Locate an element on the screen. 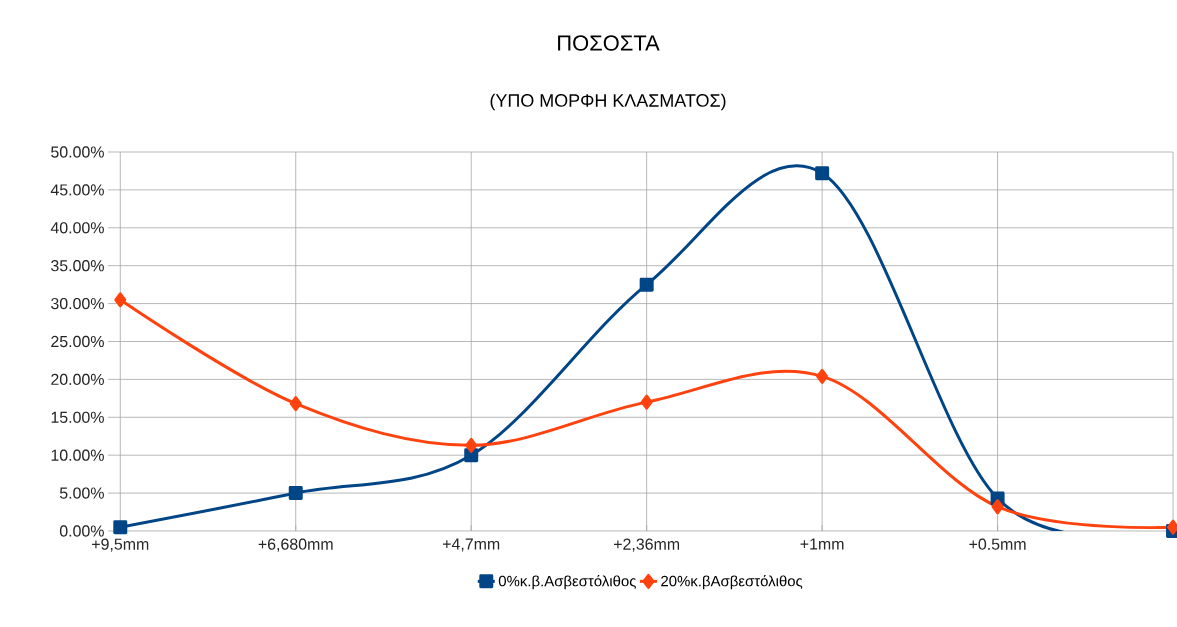  x-tick-label: +1mm is located at coordinates (822, 544).